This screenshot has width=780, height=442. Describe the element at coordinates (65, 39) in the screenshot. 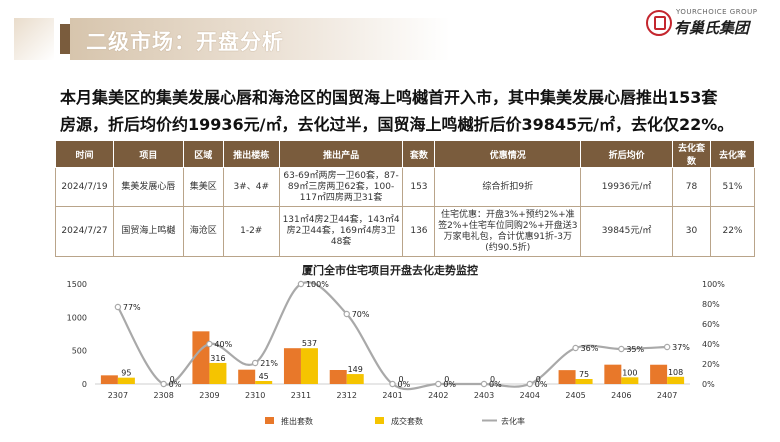

I see `title-accent-stripe` at that location.